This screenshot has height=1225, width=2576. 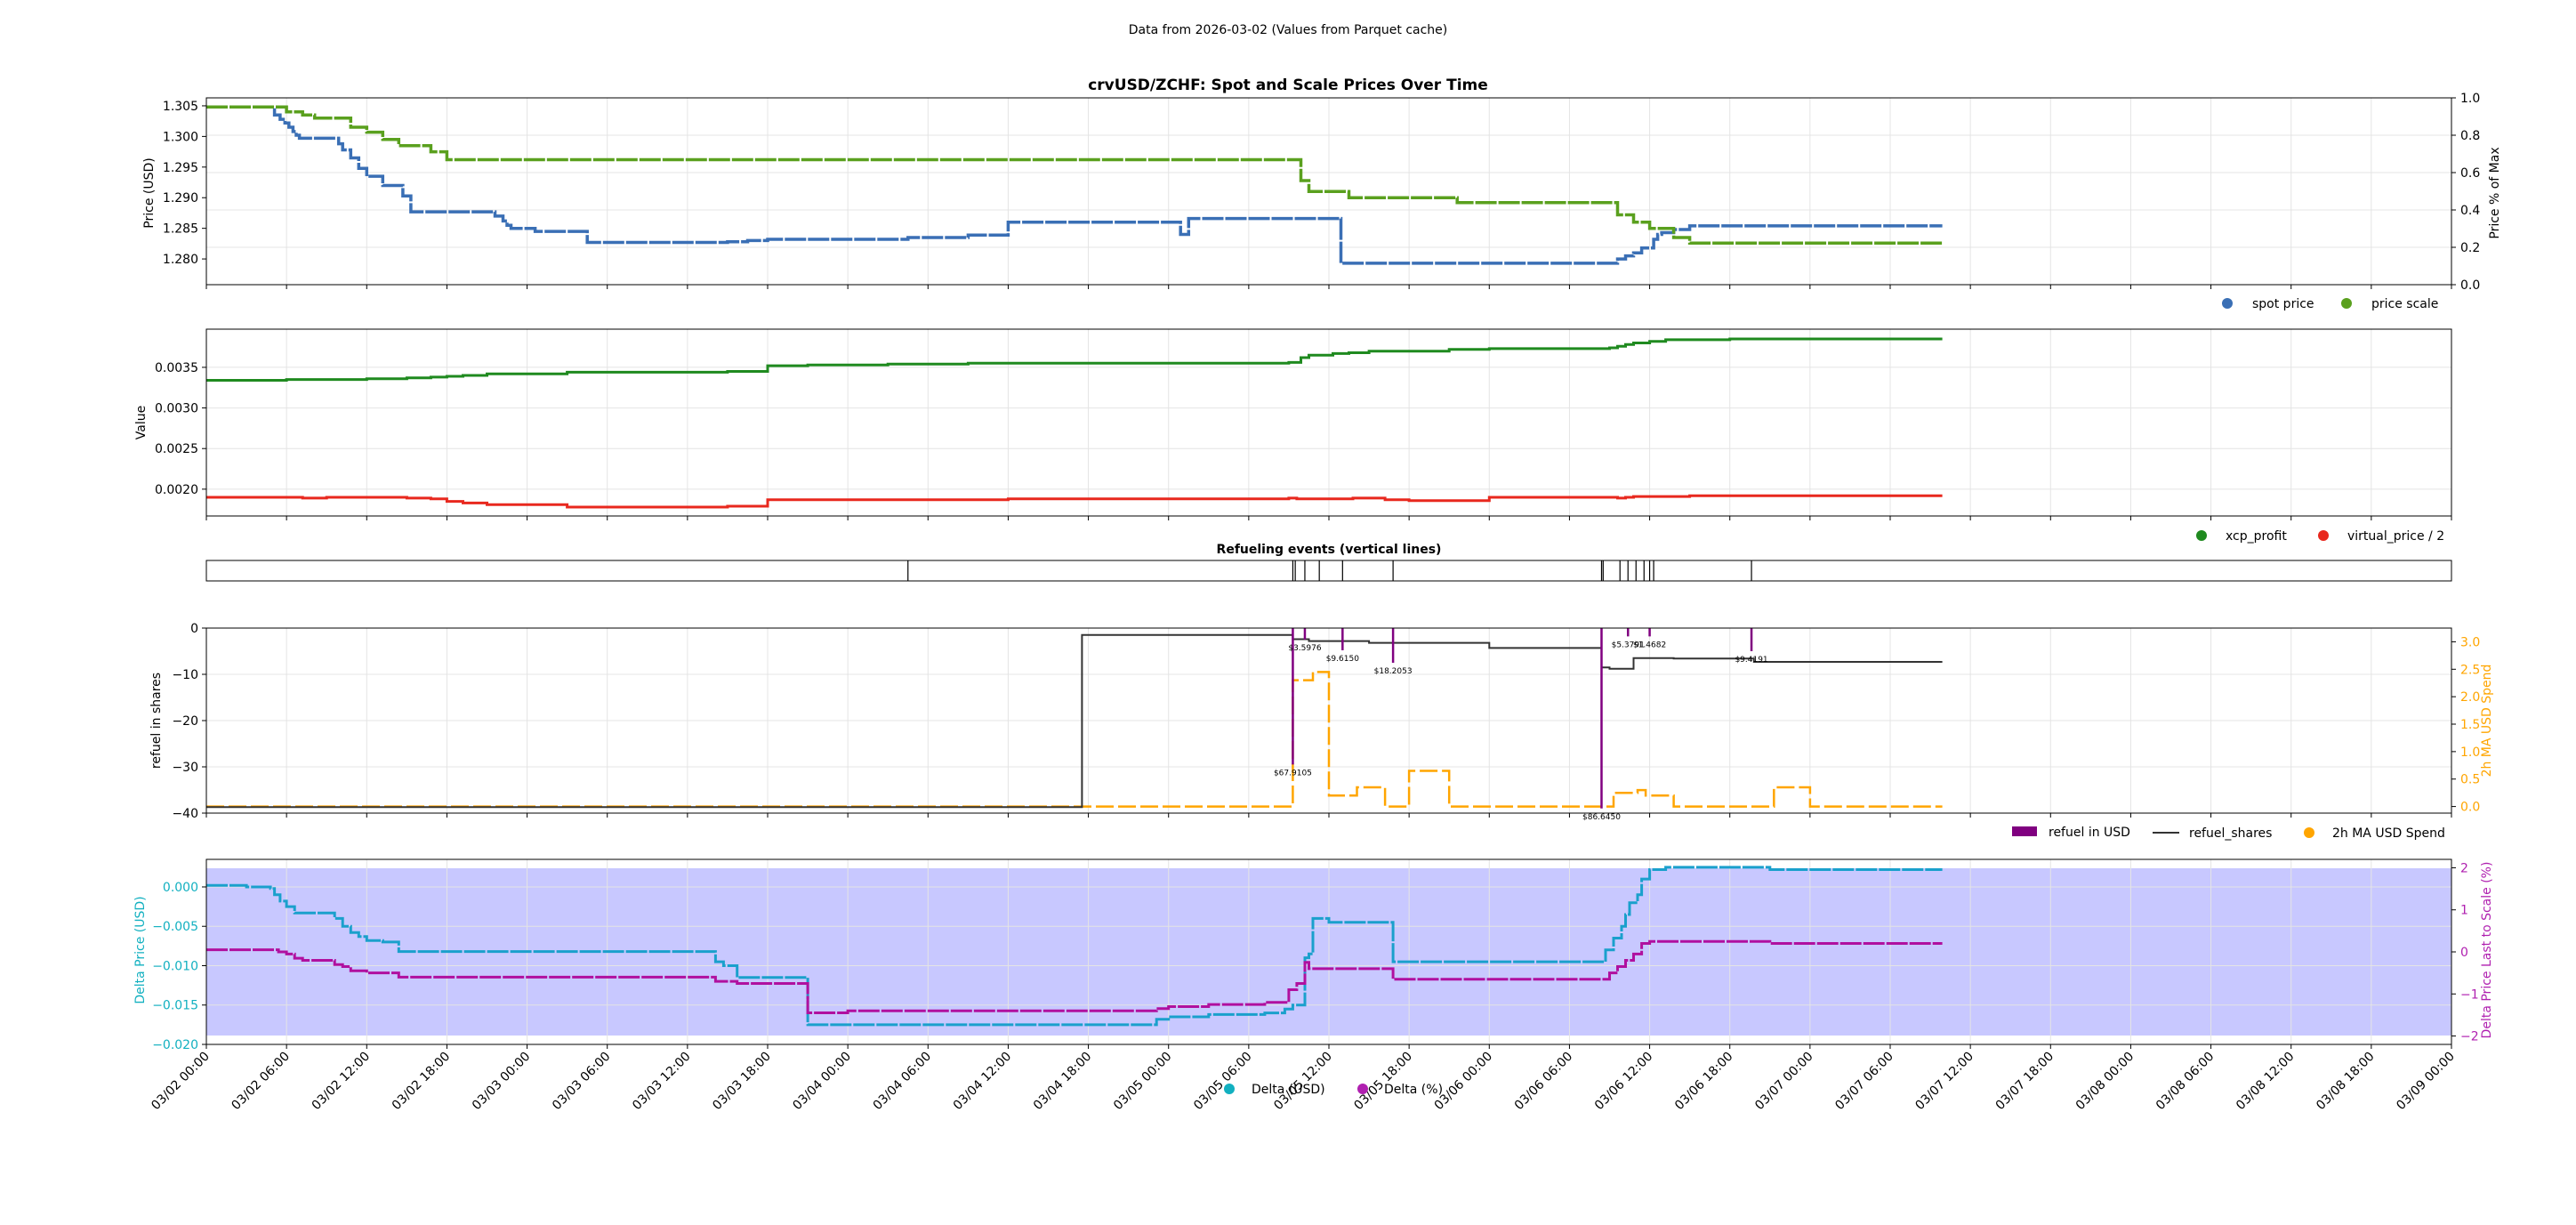 I want to click on refuel-usd-label: $1.4682, so click(x=1649, y=645).